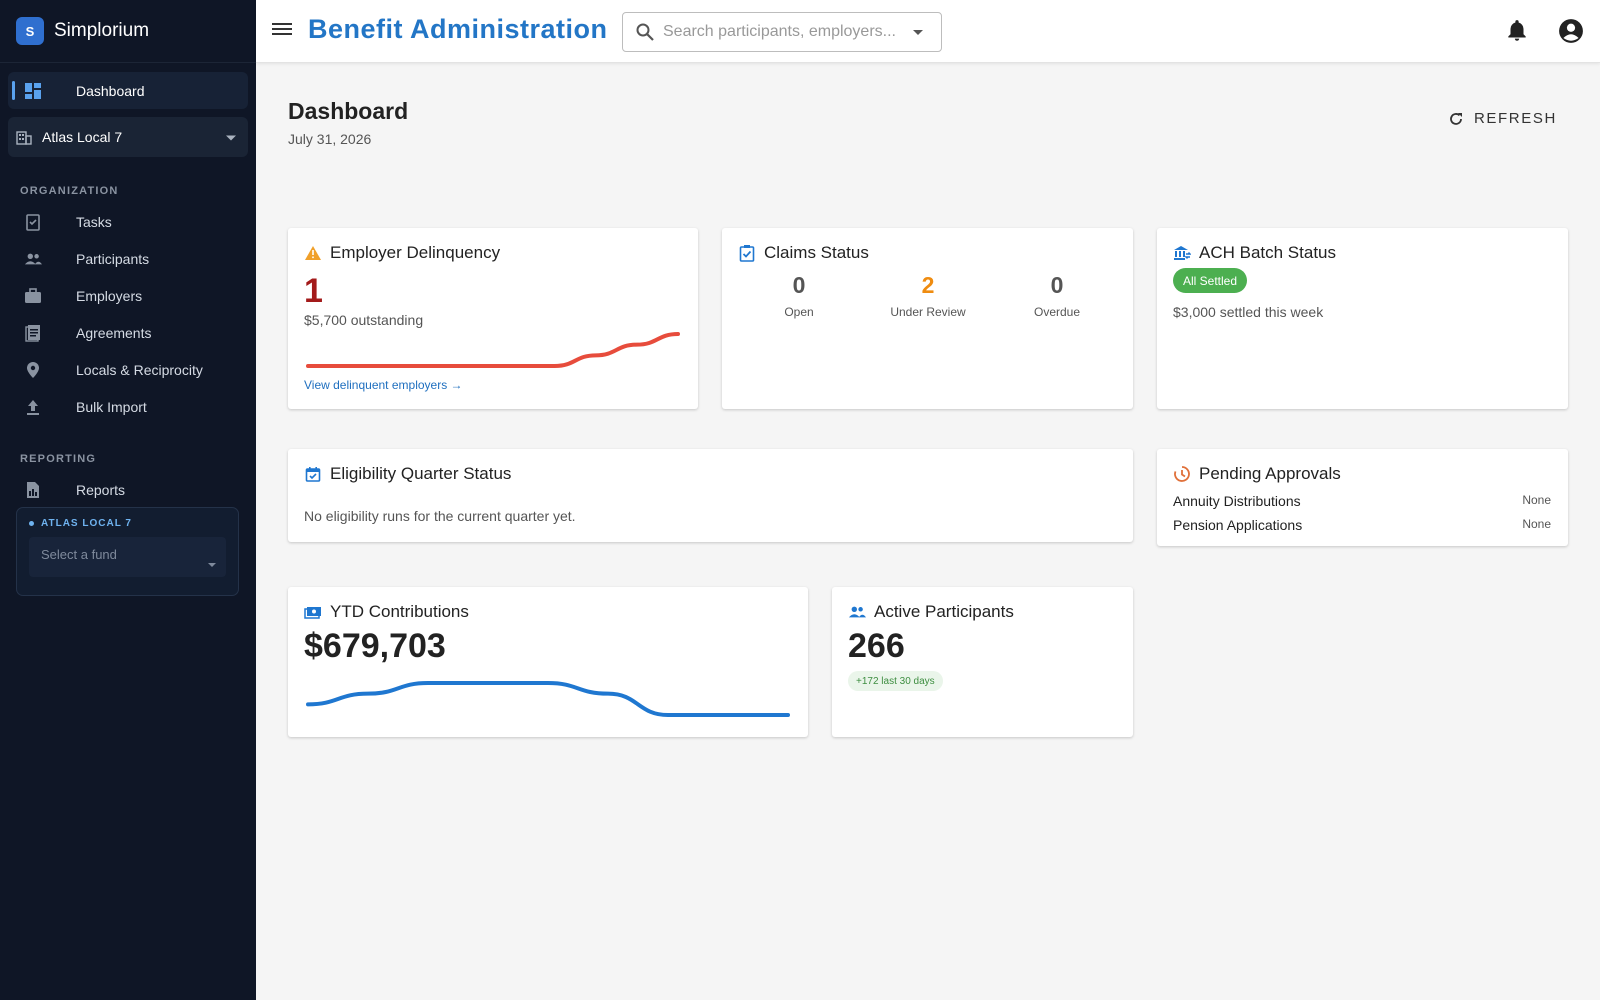 This screenshot has width=1600, height=1000. What do you see at coordinates (313, 474) in the screenshot?
I see `calendar-check-icon` at bounding box center [313, 474].